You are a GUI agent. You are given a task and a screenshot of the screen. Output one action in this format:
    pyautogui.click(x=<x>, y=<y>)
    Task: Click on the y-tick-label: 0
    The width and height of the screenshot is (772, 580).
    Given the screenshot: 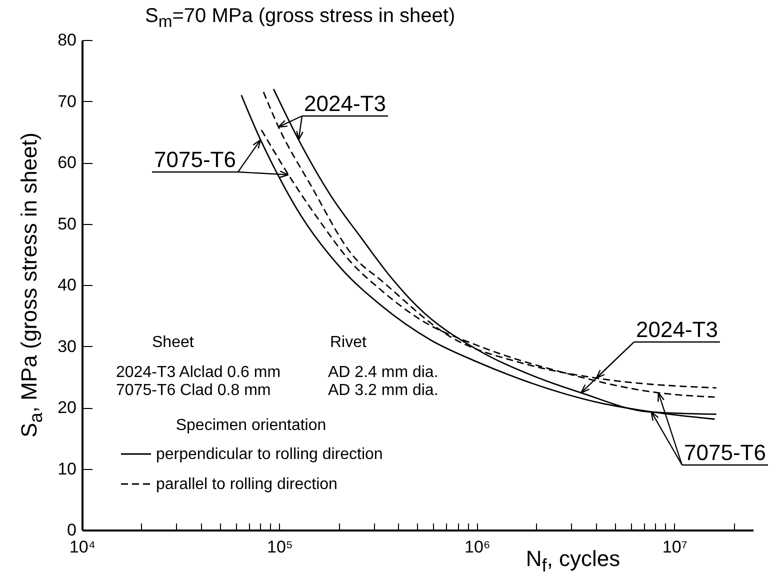 What is the action you would take?
    pyautogui.click(x=71, y=530)
    